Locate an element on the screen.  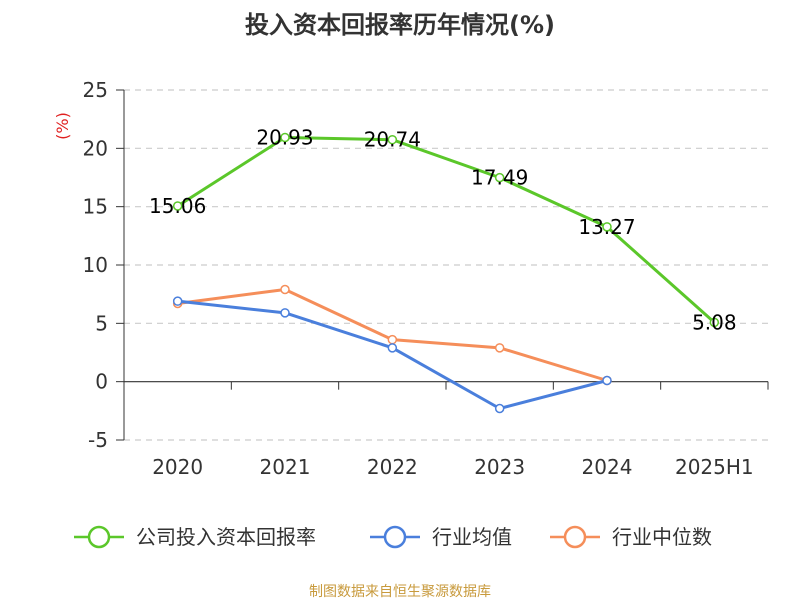
x-tick-label: 2024 is located at coordinates (607, 467).